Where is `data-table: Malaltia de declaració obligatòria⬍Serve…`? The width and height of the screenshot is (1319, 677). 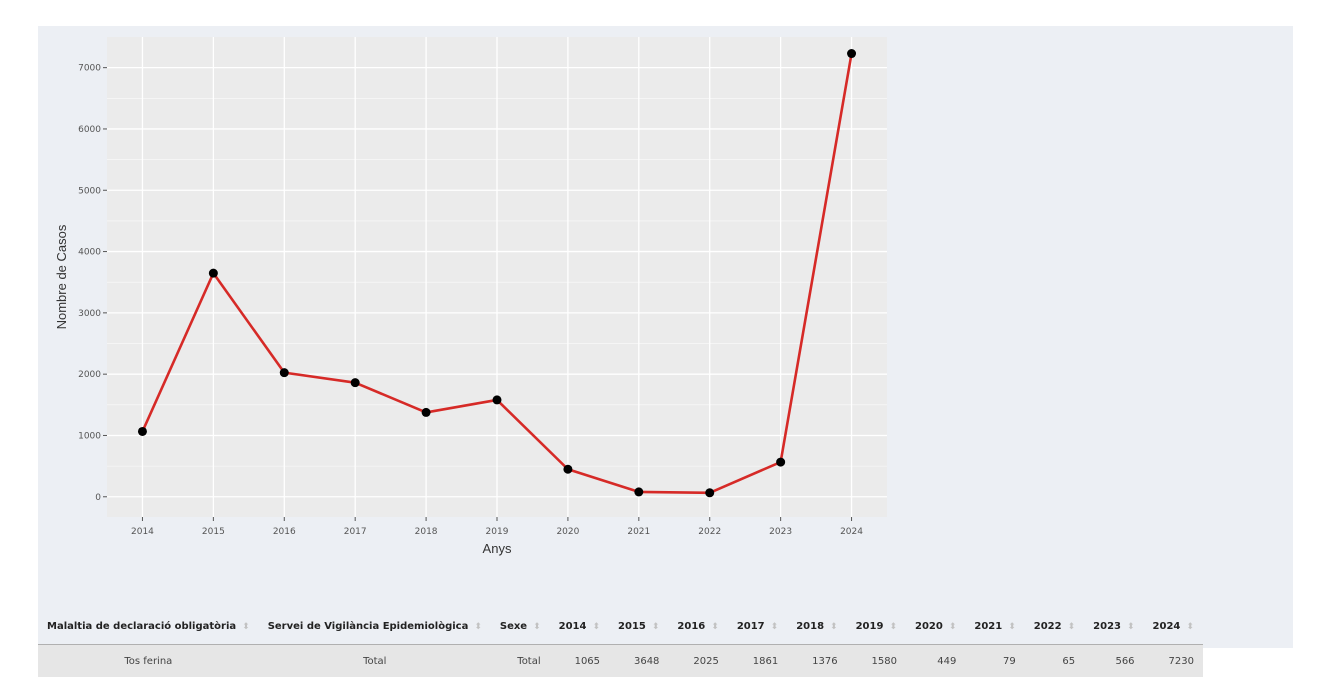
data-table: Malaltia de declaració obligatòria⬍Serve… is located at coordinates (620, 642).